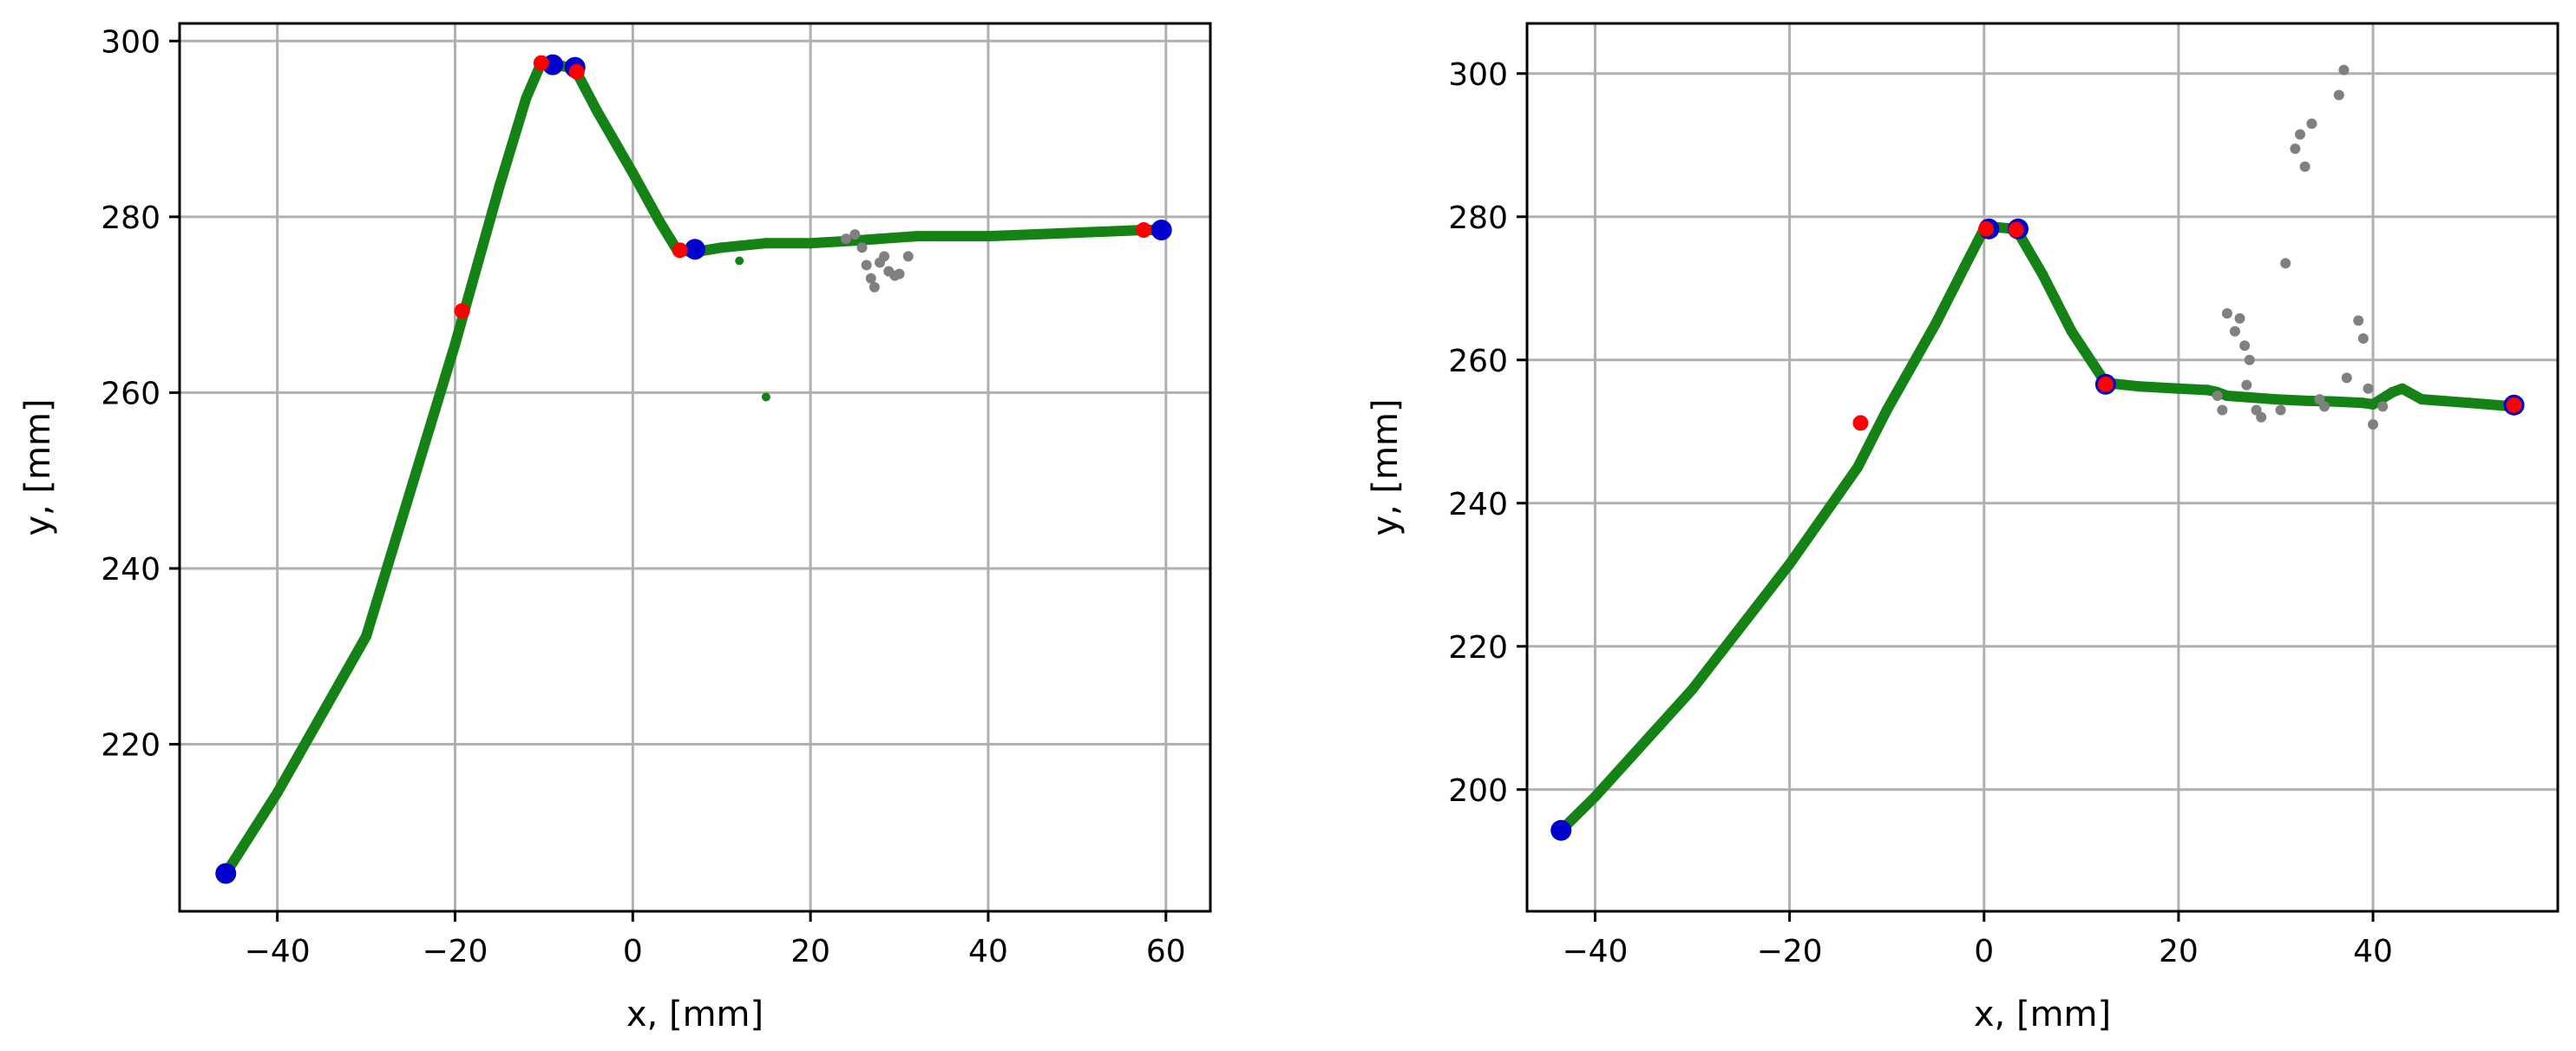 This screenshot has height=1051, width=2576. I want to click on x-tick-label: 0, so click(1984, 951).